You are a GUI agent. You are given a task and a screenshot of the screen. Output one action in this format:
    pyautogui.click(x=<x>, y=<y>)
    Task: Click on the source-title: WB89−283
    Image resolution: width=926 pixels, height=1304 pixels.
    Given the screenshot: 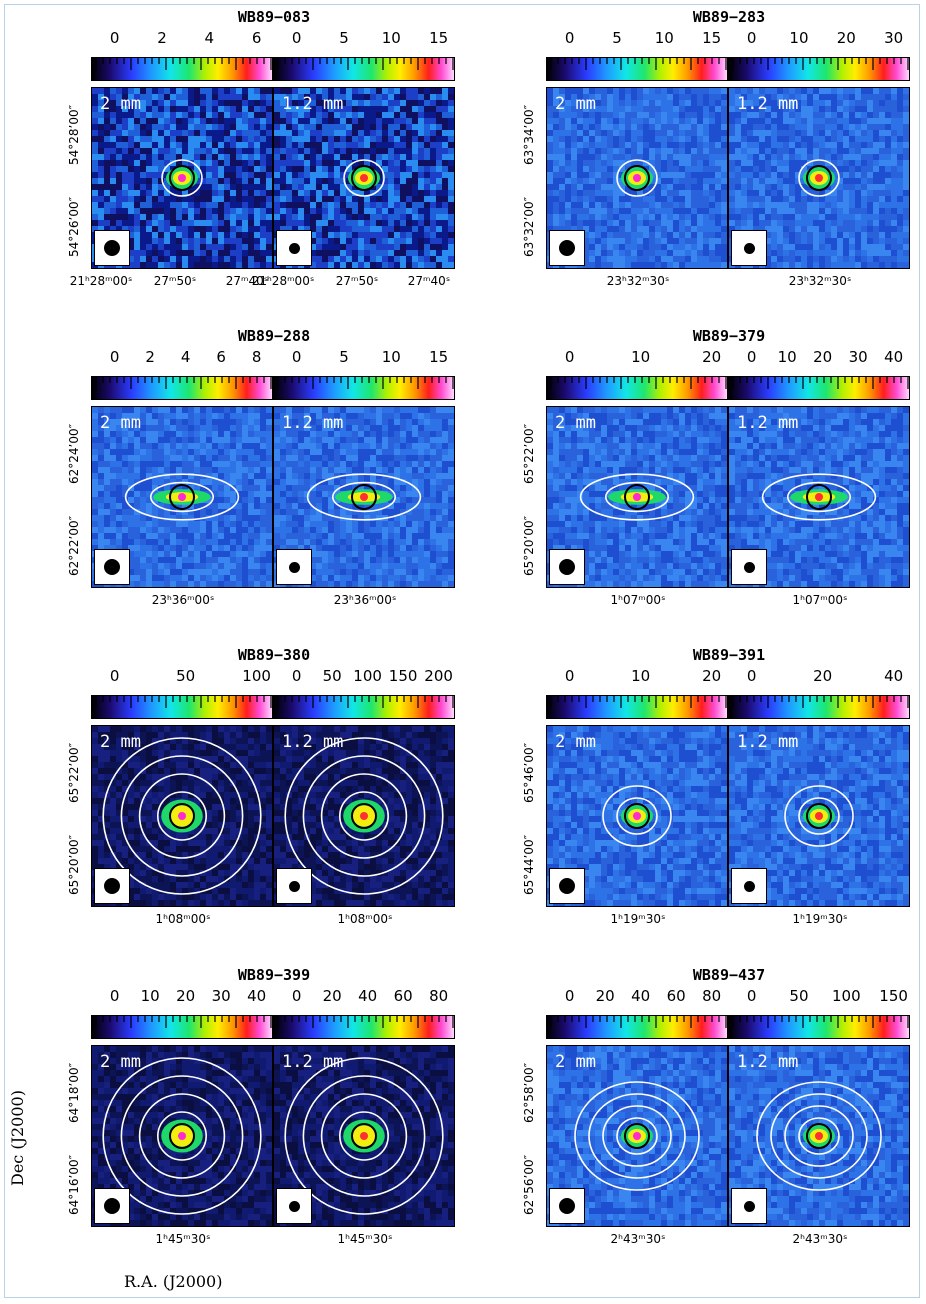 What is the action you would take?
    pyautogui.click(x=729, y=17)
    